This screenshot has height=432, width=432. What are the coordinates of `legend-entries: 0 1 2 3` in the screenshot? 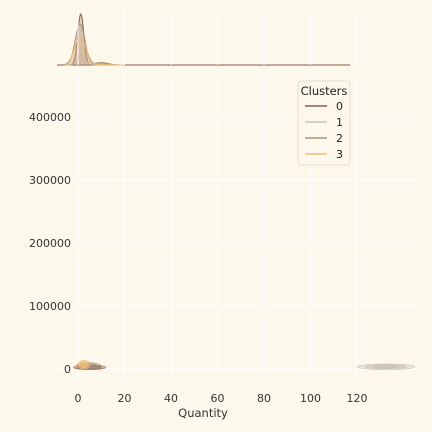 It's located at (324, 130).